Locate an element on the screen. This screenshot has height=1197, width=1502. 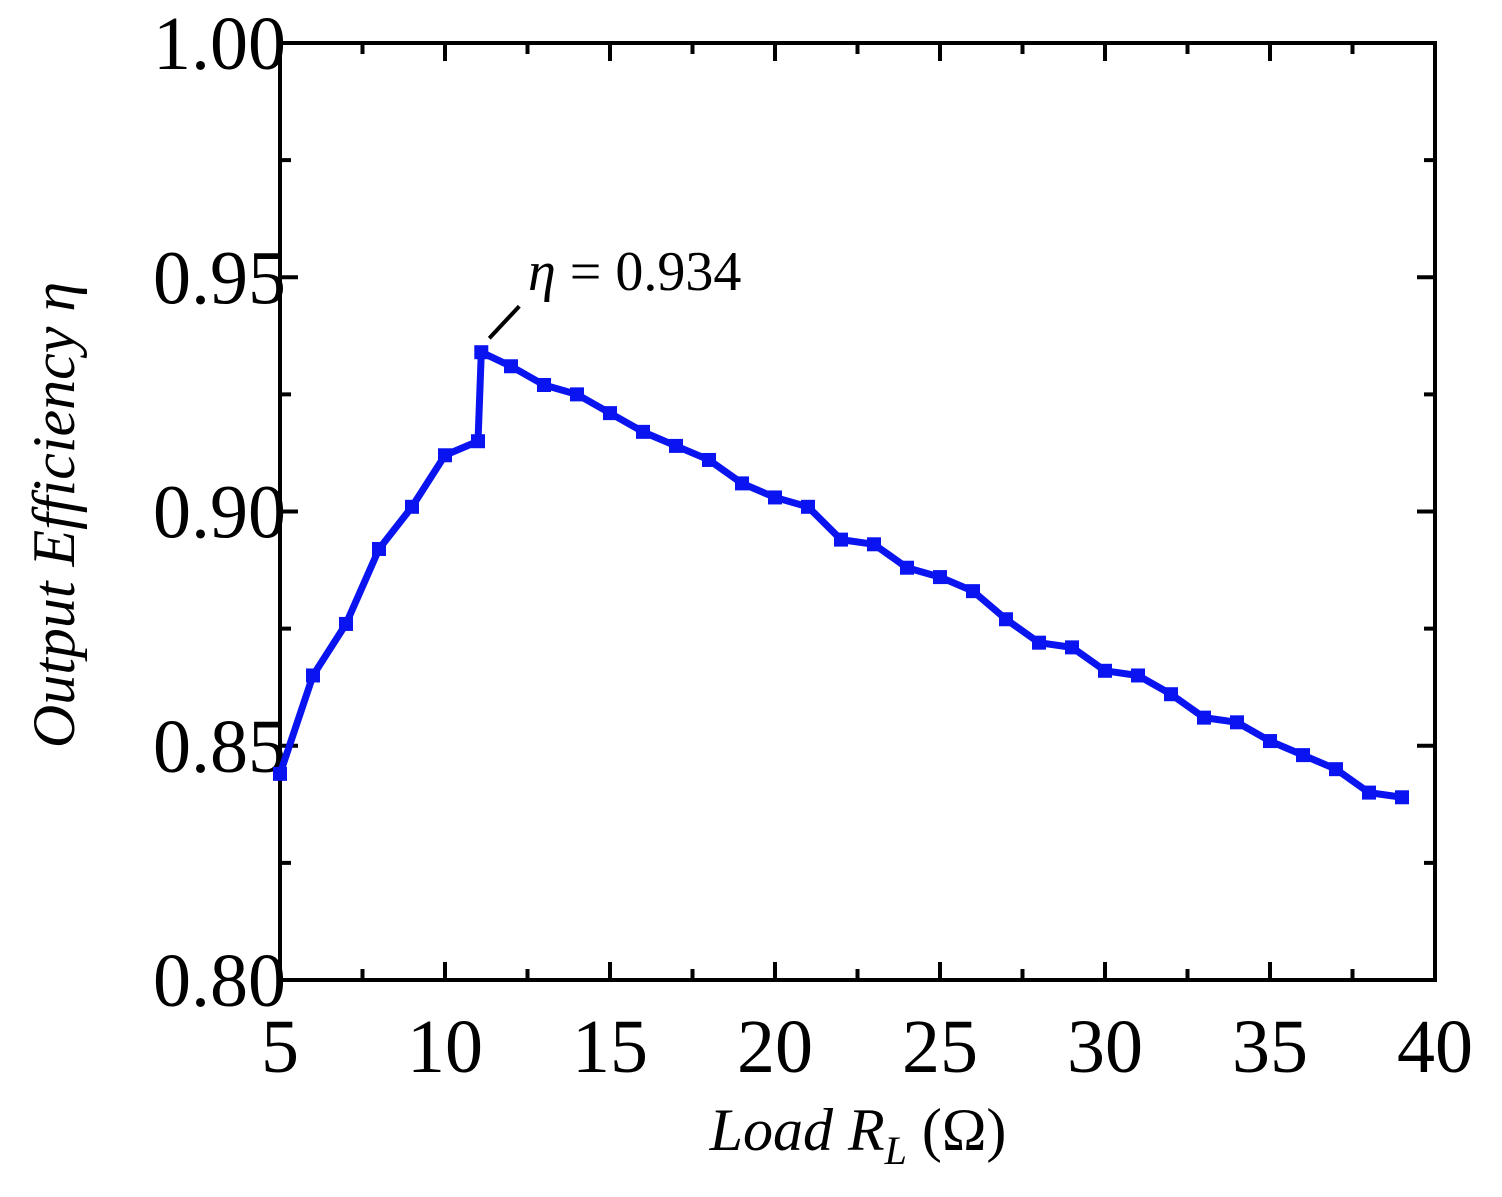
y-tick-labels: 0.80 0.85 0.90 0.95 1.00 is located at coordinates (219, 512).